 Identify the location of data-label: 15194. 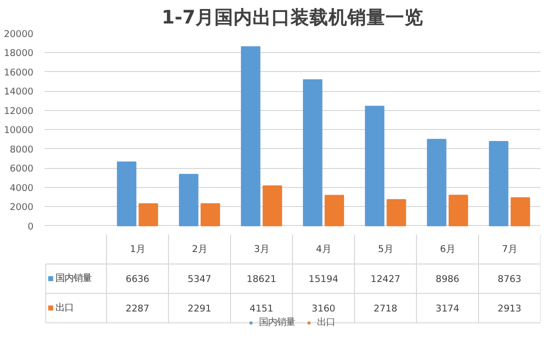
(323, 280).